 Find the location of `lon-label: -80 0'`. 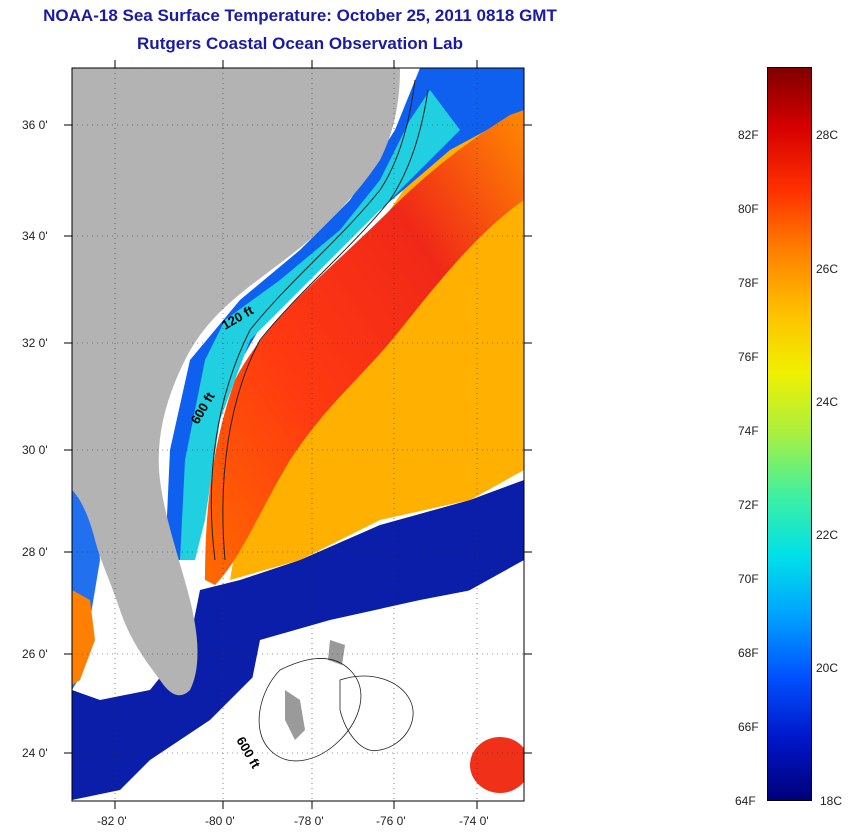

lon-label: -80 0' is located at coordinates (220, 821).